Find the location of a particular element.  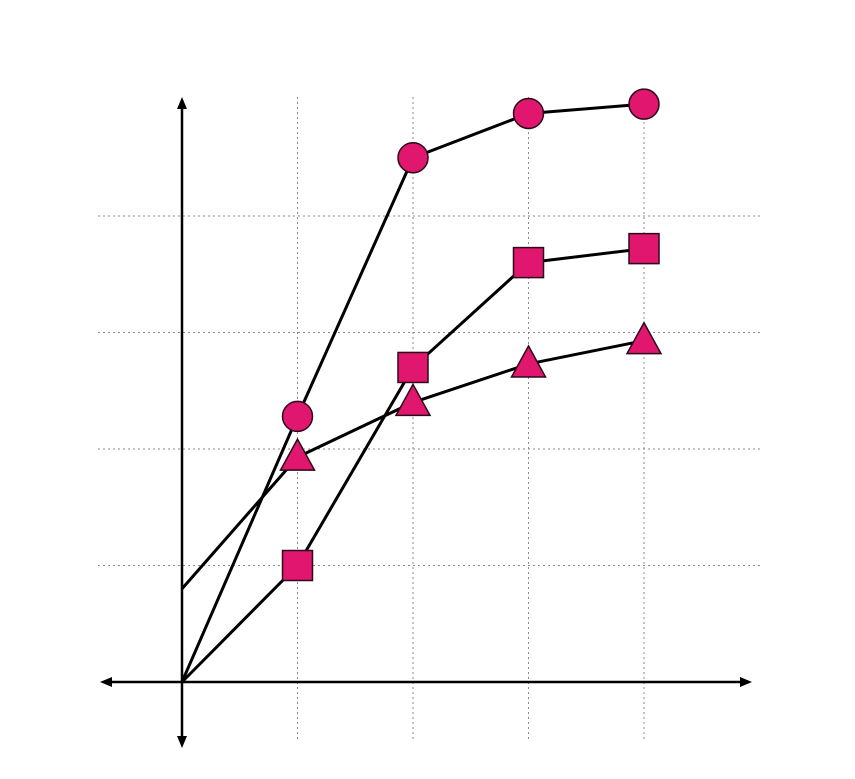

x-axis-arrow-right is located at coordinates (746, 682).